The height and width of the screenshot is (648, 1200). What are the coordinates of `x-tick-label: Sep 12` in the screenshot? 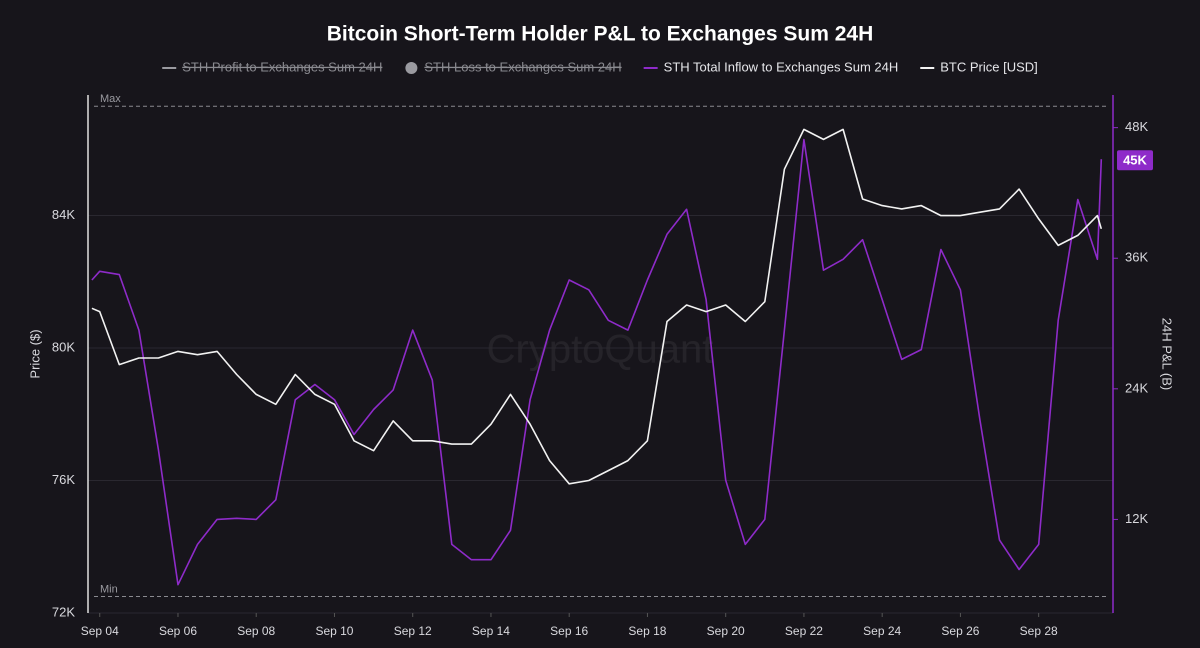 It's located at (413, 631).